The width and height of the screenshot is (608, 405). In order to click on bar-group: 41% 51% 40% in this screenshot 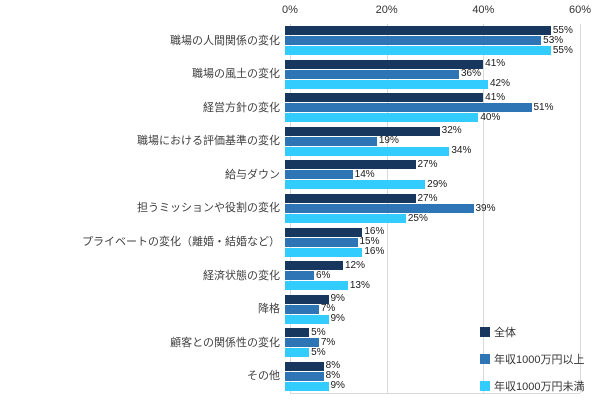, I will do `click(430, 107)`.